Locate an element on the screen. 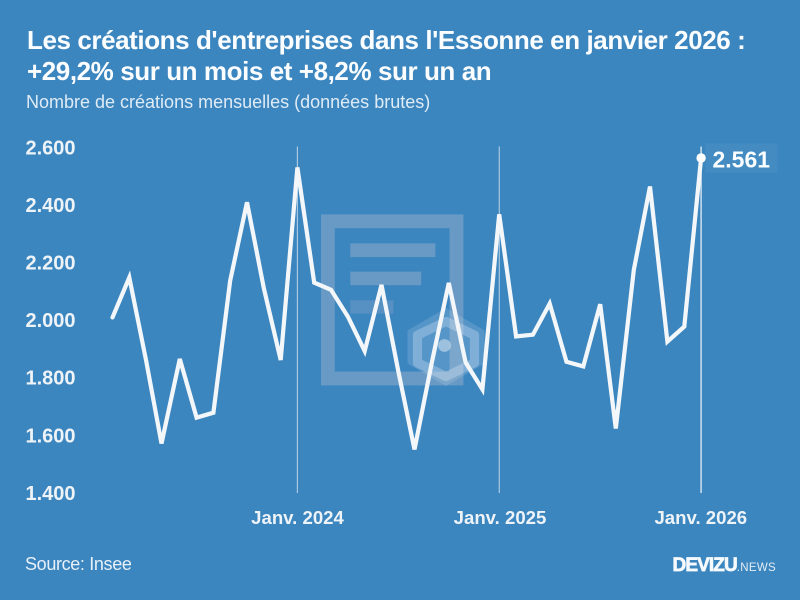  svg-text: 2.600 is located at coordinates (51, 149).